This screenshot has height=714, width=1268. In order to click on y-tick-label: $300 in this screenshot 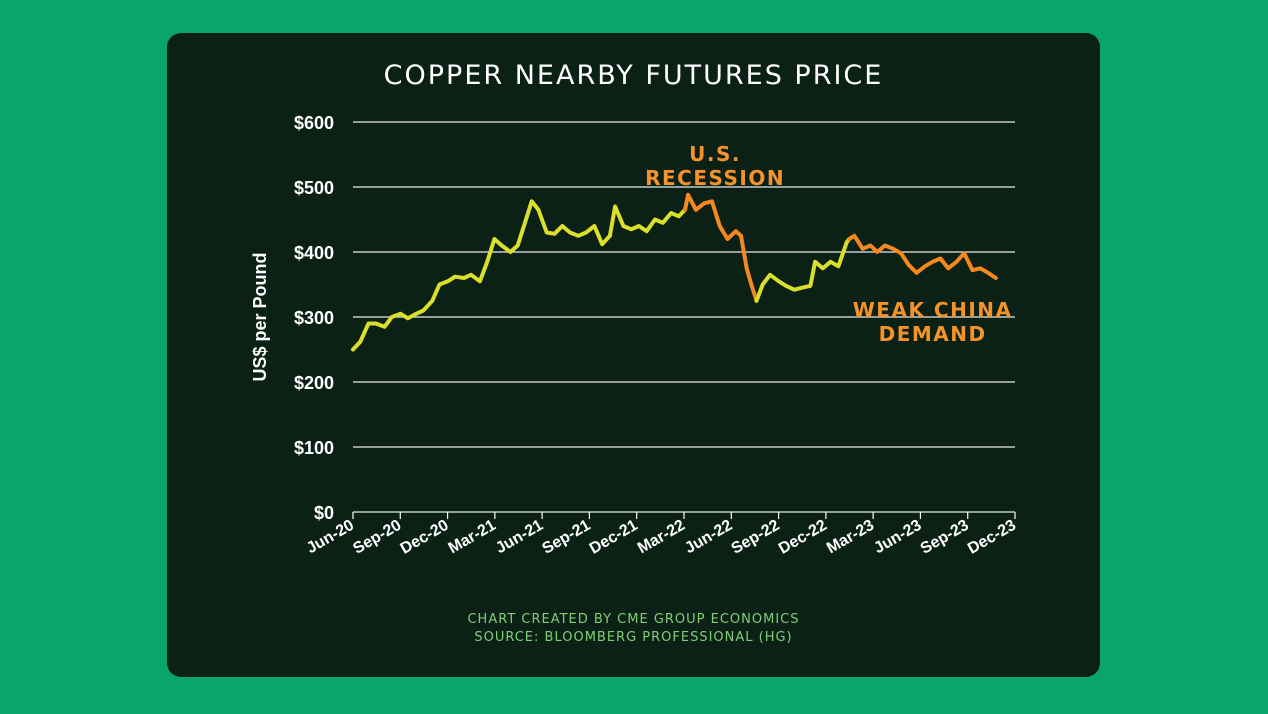, I will do `click(314, 318)`.